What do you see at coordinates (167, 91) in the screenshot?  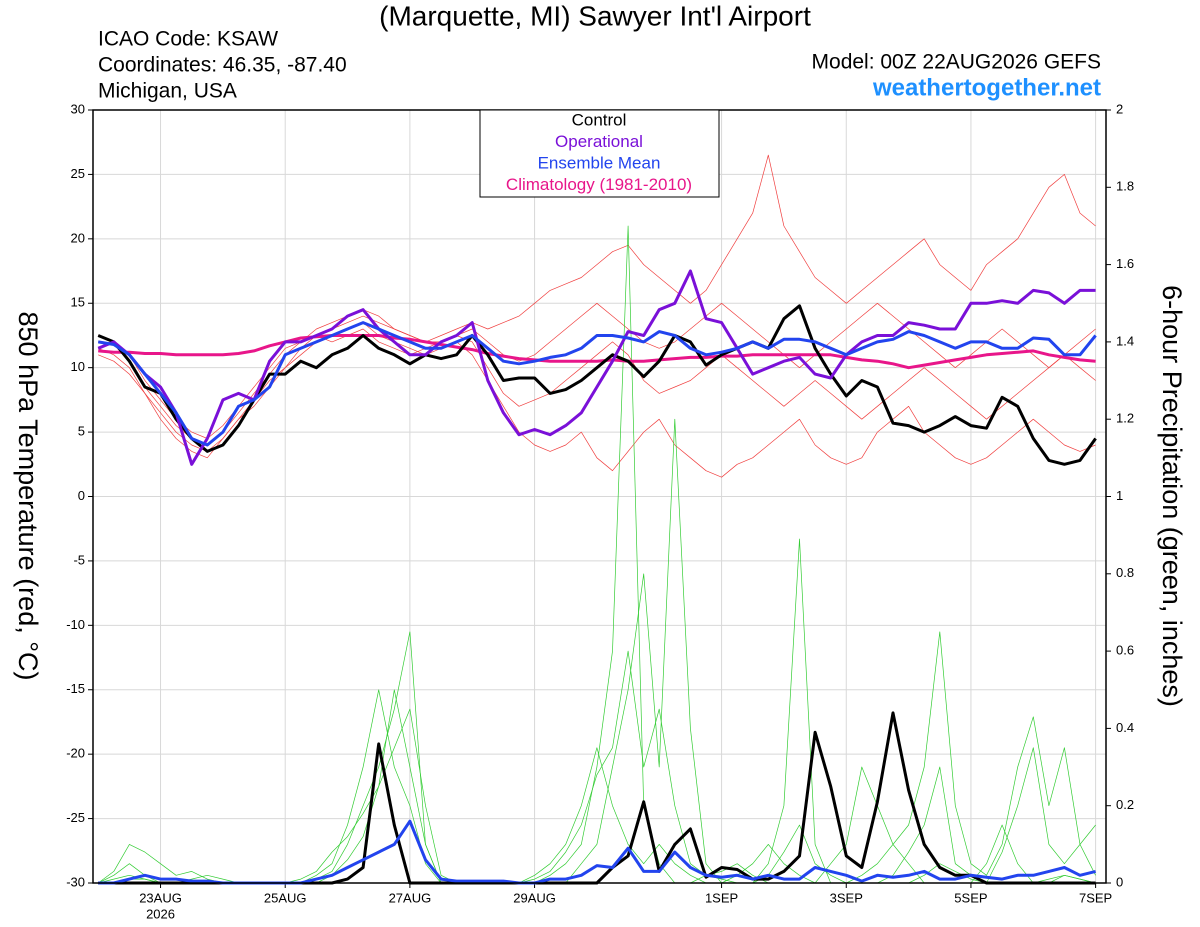 I see `info-line: Michigan, USA` at bounding box center [167, 91].